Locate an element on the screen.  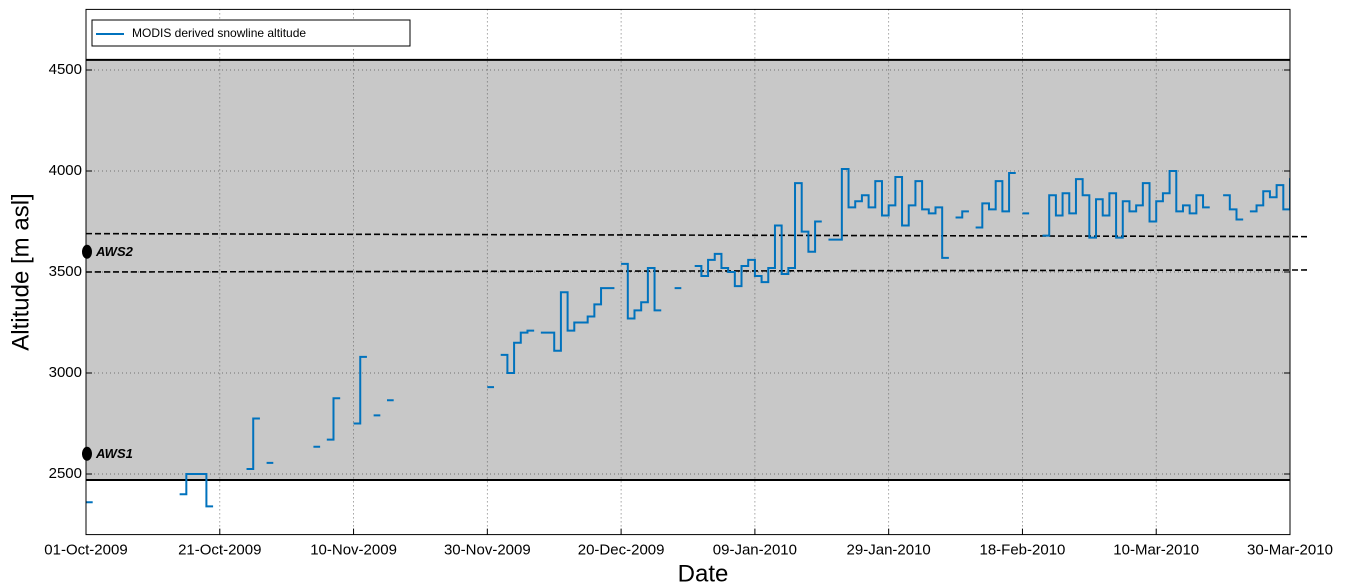
y-tick-label: 2500 is located at coordinates (65, 473).